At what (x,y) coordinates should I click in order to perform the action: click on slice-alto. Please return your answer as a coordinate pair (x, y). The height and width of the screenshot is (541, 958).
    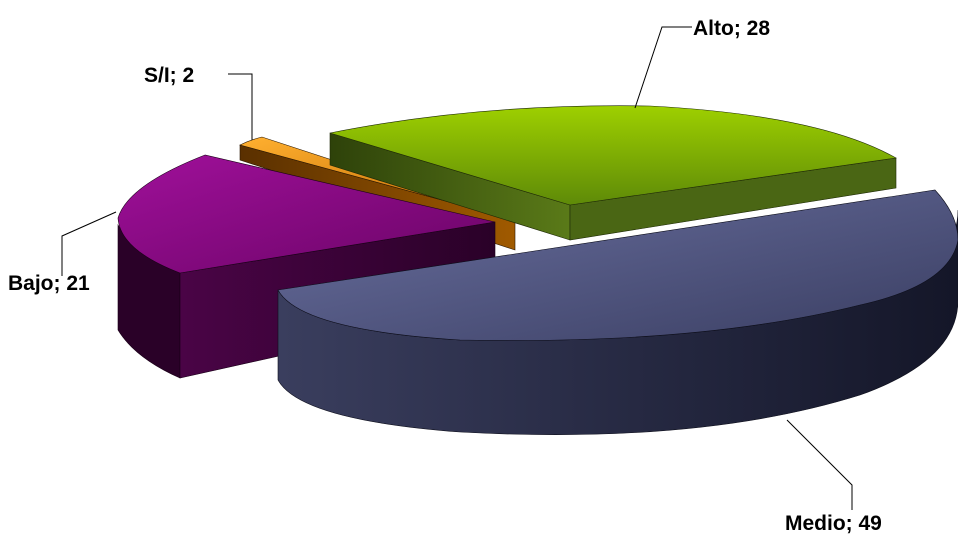
    Looking at the image, I should click on (613, 173).